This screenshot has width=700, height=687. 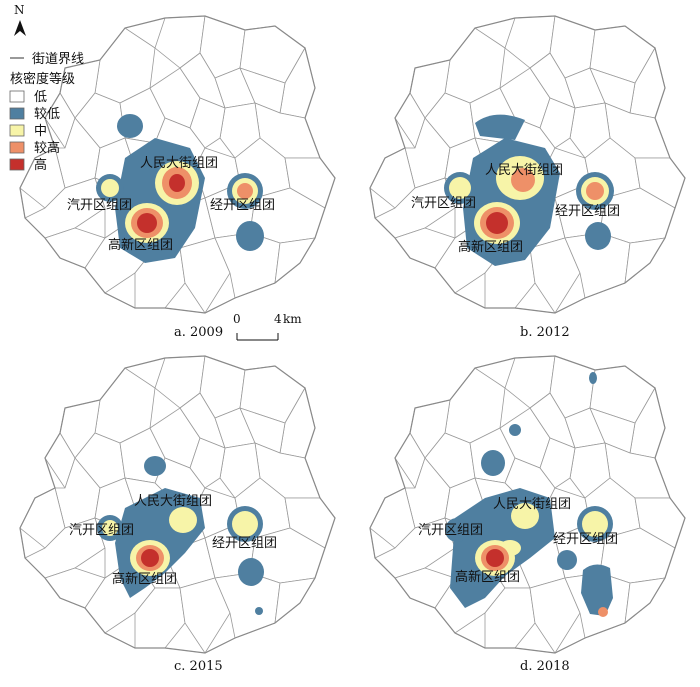 I want to click on legend-label-2: 中, so click(x=40, y=131).